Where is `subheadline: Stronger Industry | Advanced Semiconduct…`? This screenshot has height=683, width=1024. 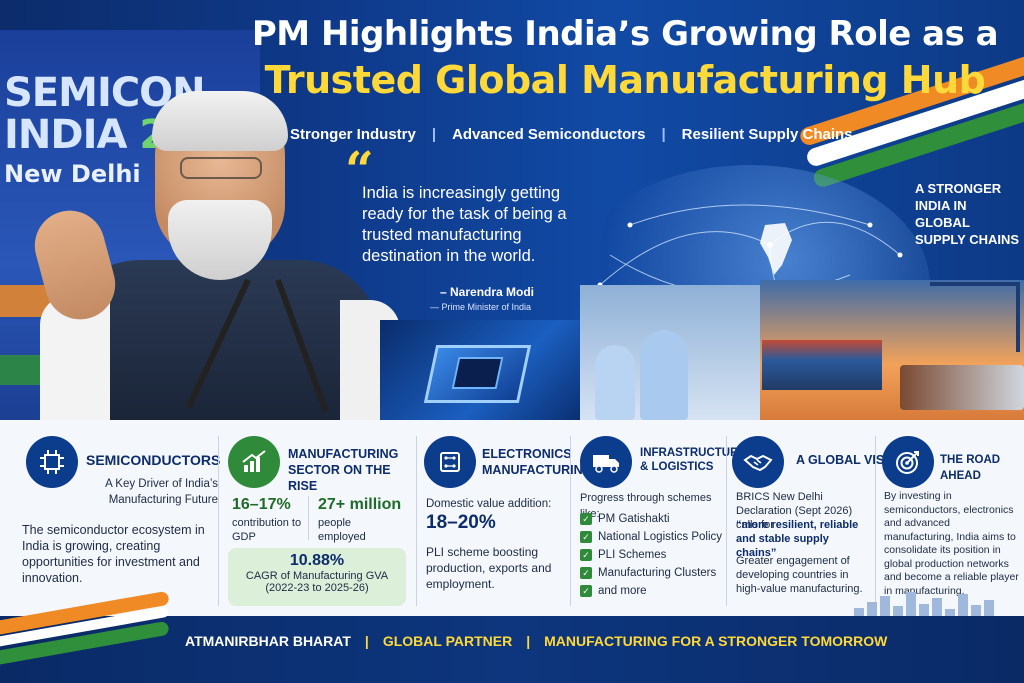 subheadline: Stronger Industry | Advanced Semiconduct… is located at coordinates (571, 134).